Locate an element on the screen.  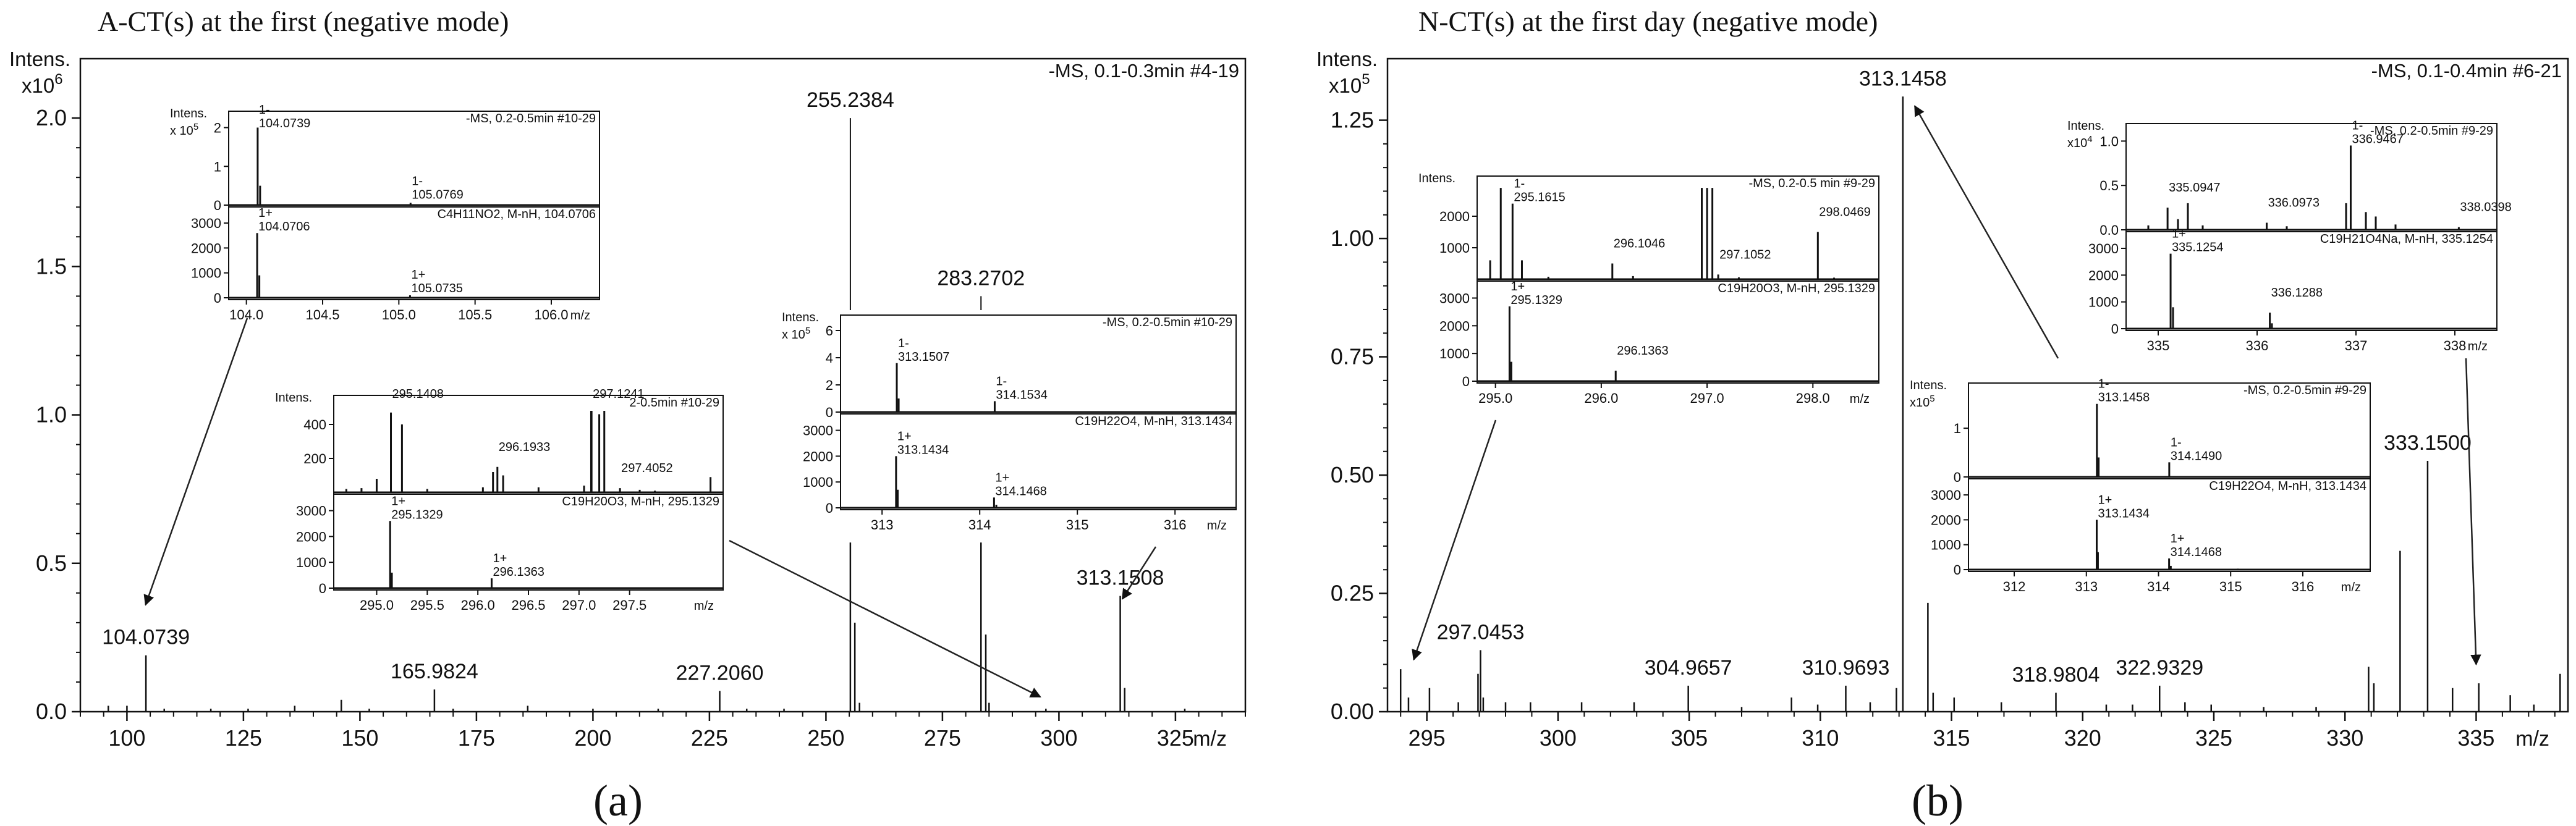
y-tick-label: 0.25 is located at coordinates (1352, 593).